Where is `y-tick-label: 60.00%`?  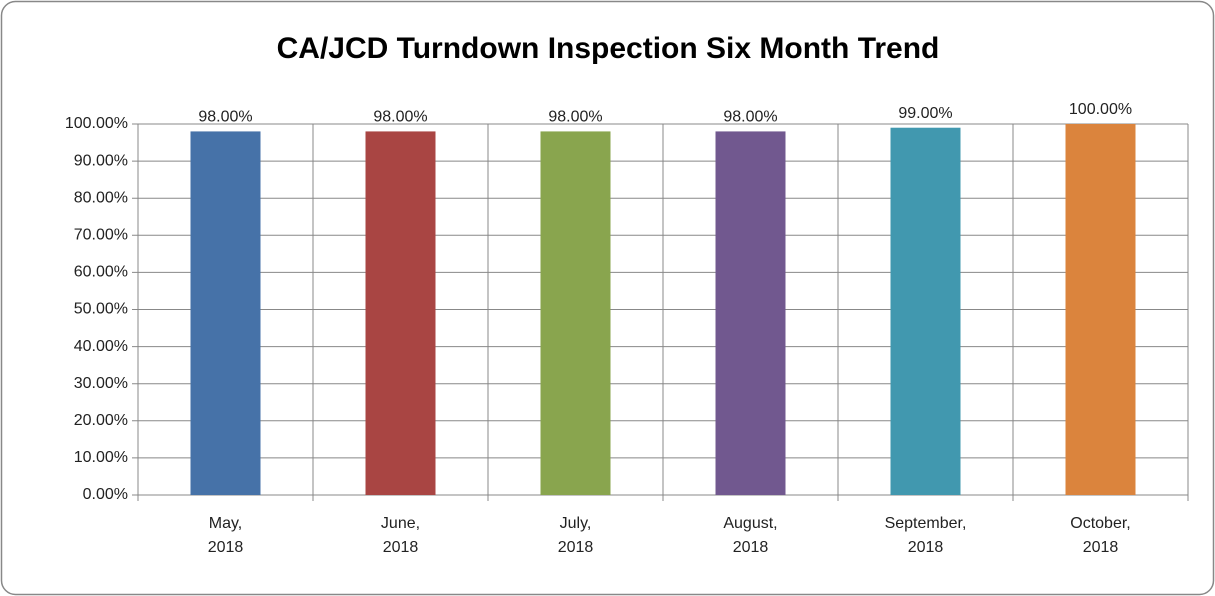 y-tick-label: 60.00% is located at coordinates (101, 272).